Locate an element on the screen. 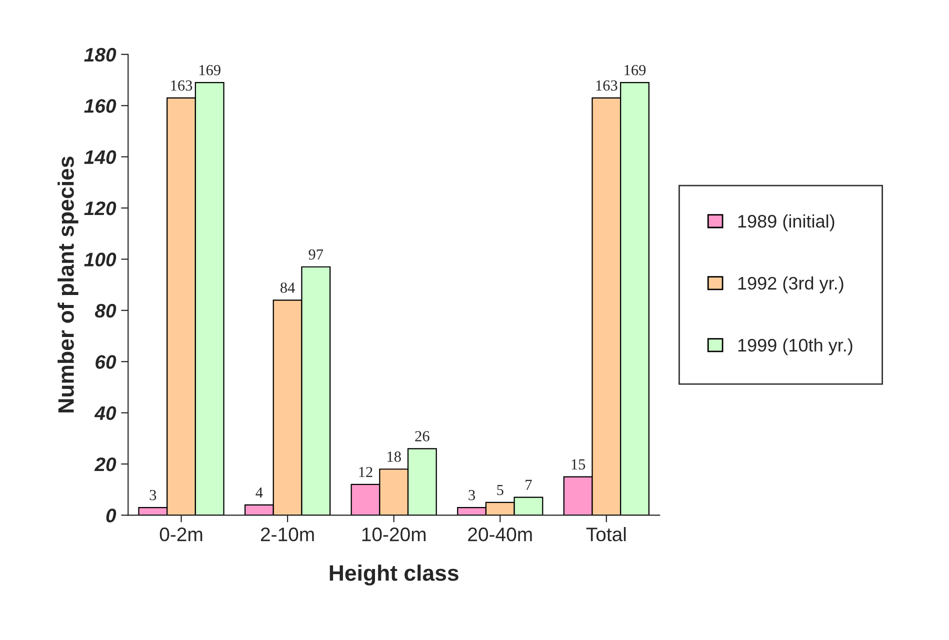 This screenshot has height=640, width=949. y-tick-label: 40 is located at coordinates (105, 413).